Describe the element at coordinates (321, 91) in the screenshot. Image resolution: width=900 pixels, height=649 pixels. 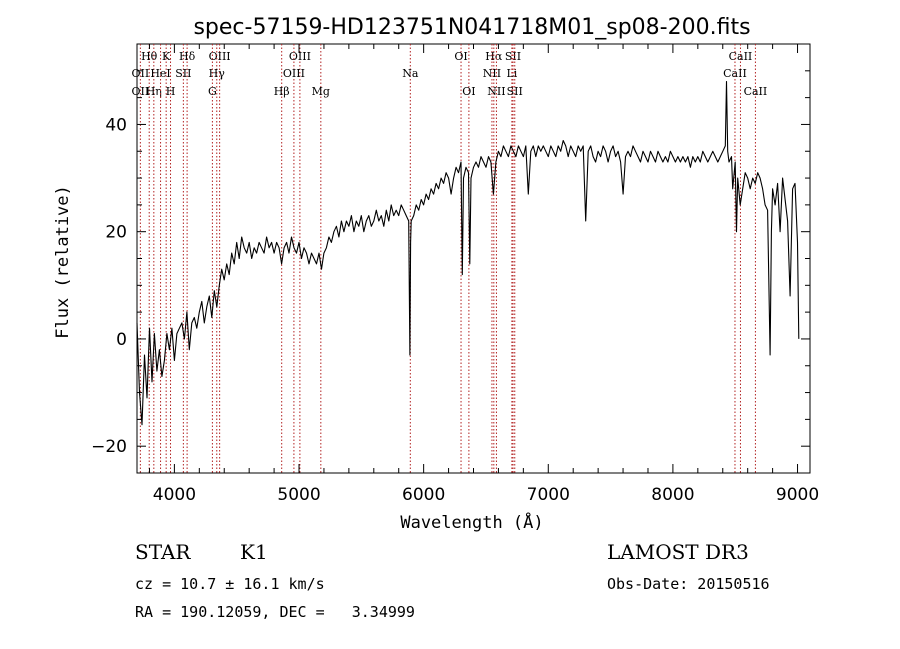
I see `line-marker-label: Mg` at that location.